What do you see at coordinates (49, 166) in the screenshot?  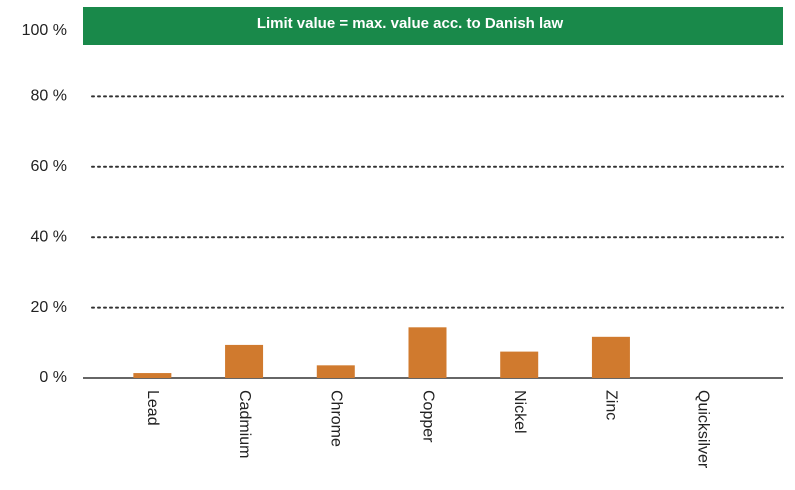 I see `y-tick-label: 60 %` at bounding box center [49, 166].